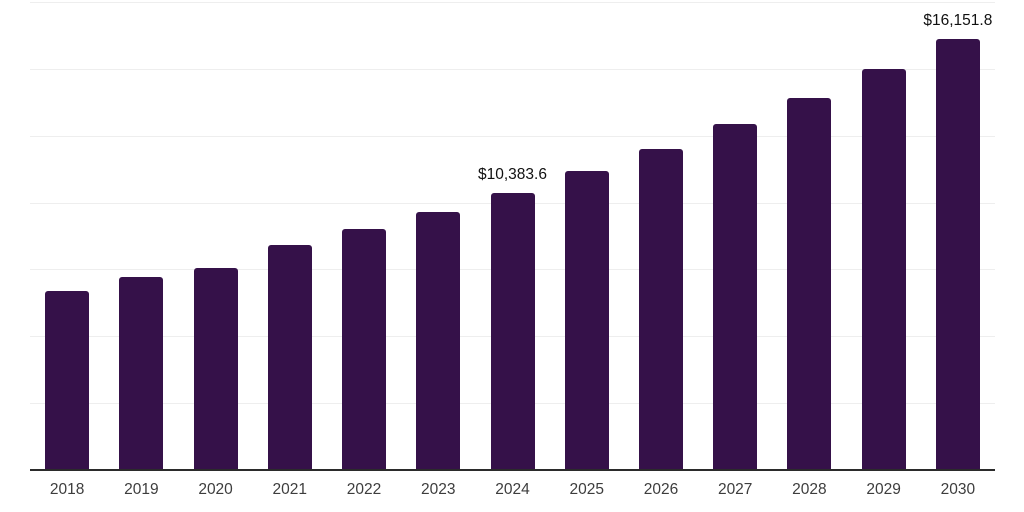 Image resolution: width=1024 pixels, height=512 pixels. Describe the element at coordinates (661, 489) in the screenshot. I see `x-tick-label-2026: 2026` at that location.